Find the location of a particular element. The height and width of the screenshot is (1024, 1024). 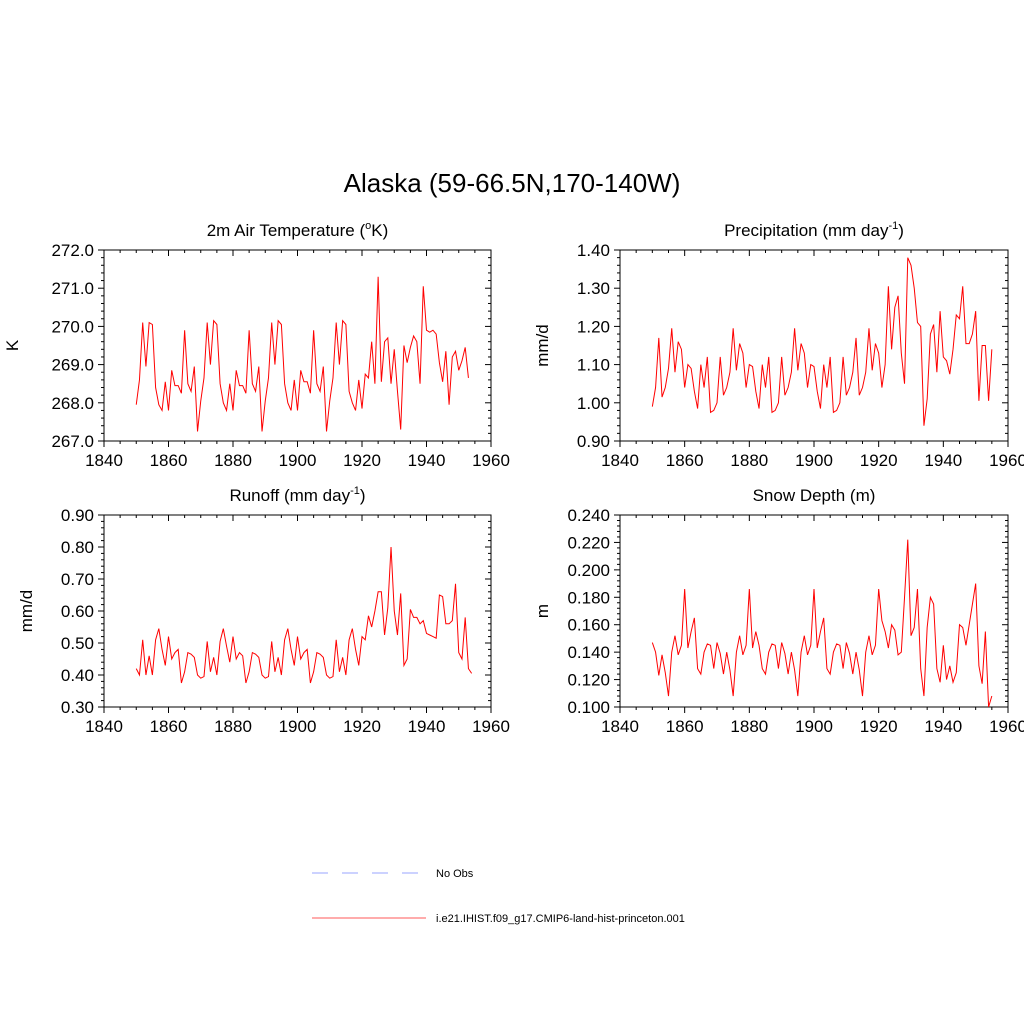

y-axis-label: m is located at coordinates (542, 611).